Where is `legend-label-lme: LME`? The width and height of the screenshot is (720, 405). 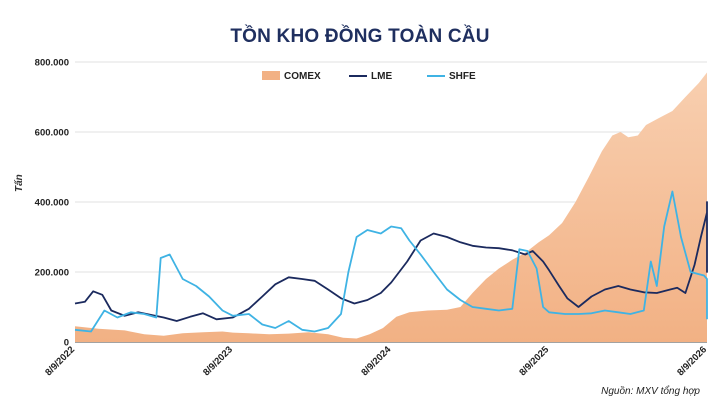 legend-label-lme: LME is located at coordinates (381, 76).